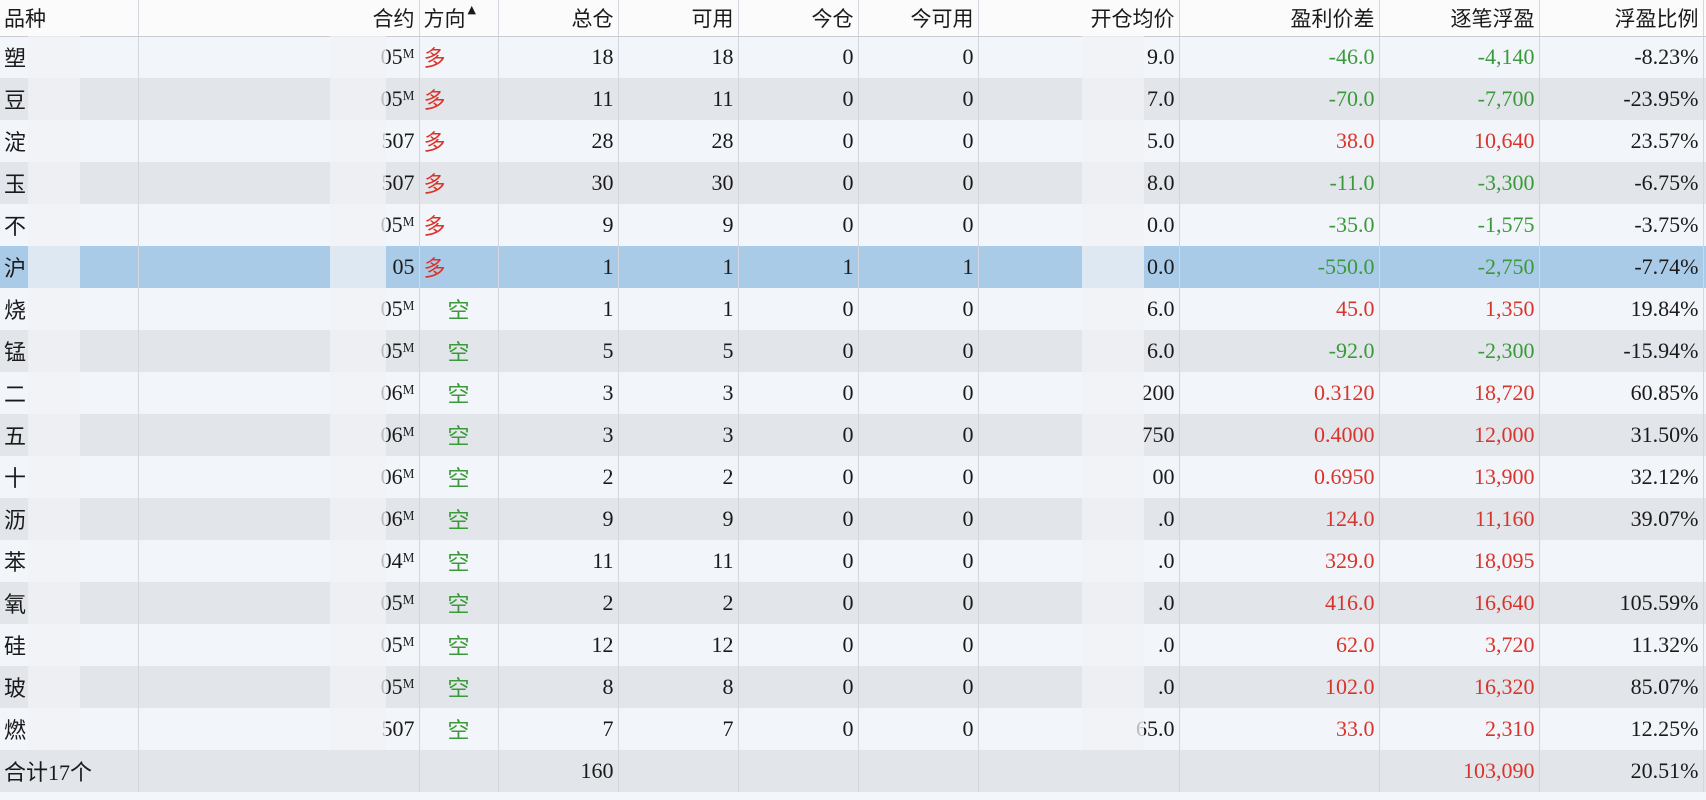 The width and height of the screenshot is (1706, 800). Describe the element at coordinates (279, 18) in the screenshot. I see `column-header: 合约` at that location.